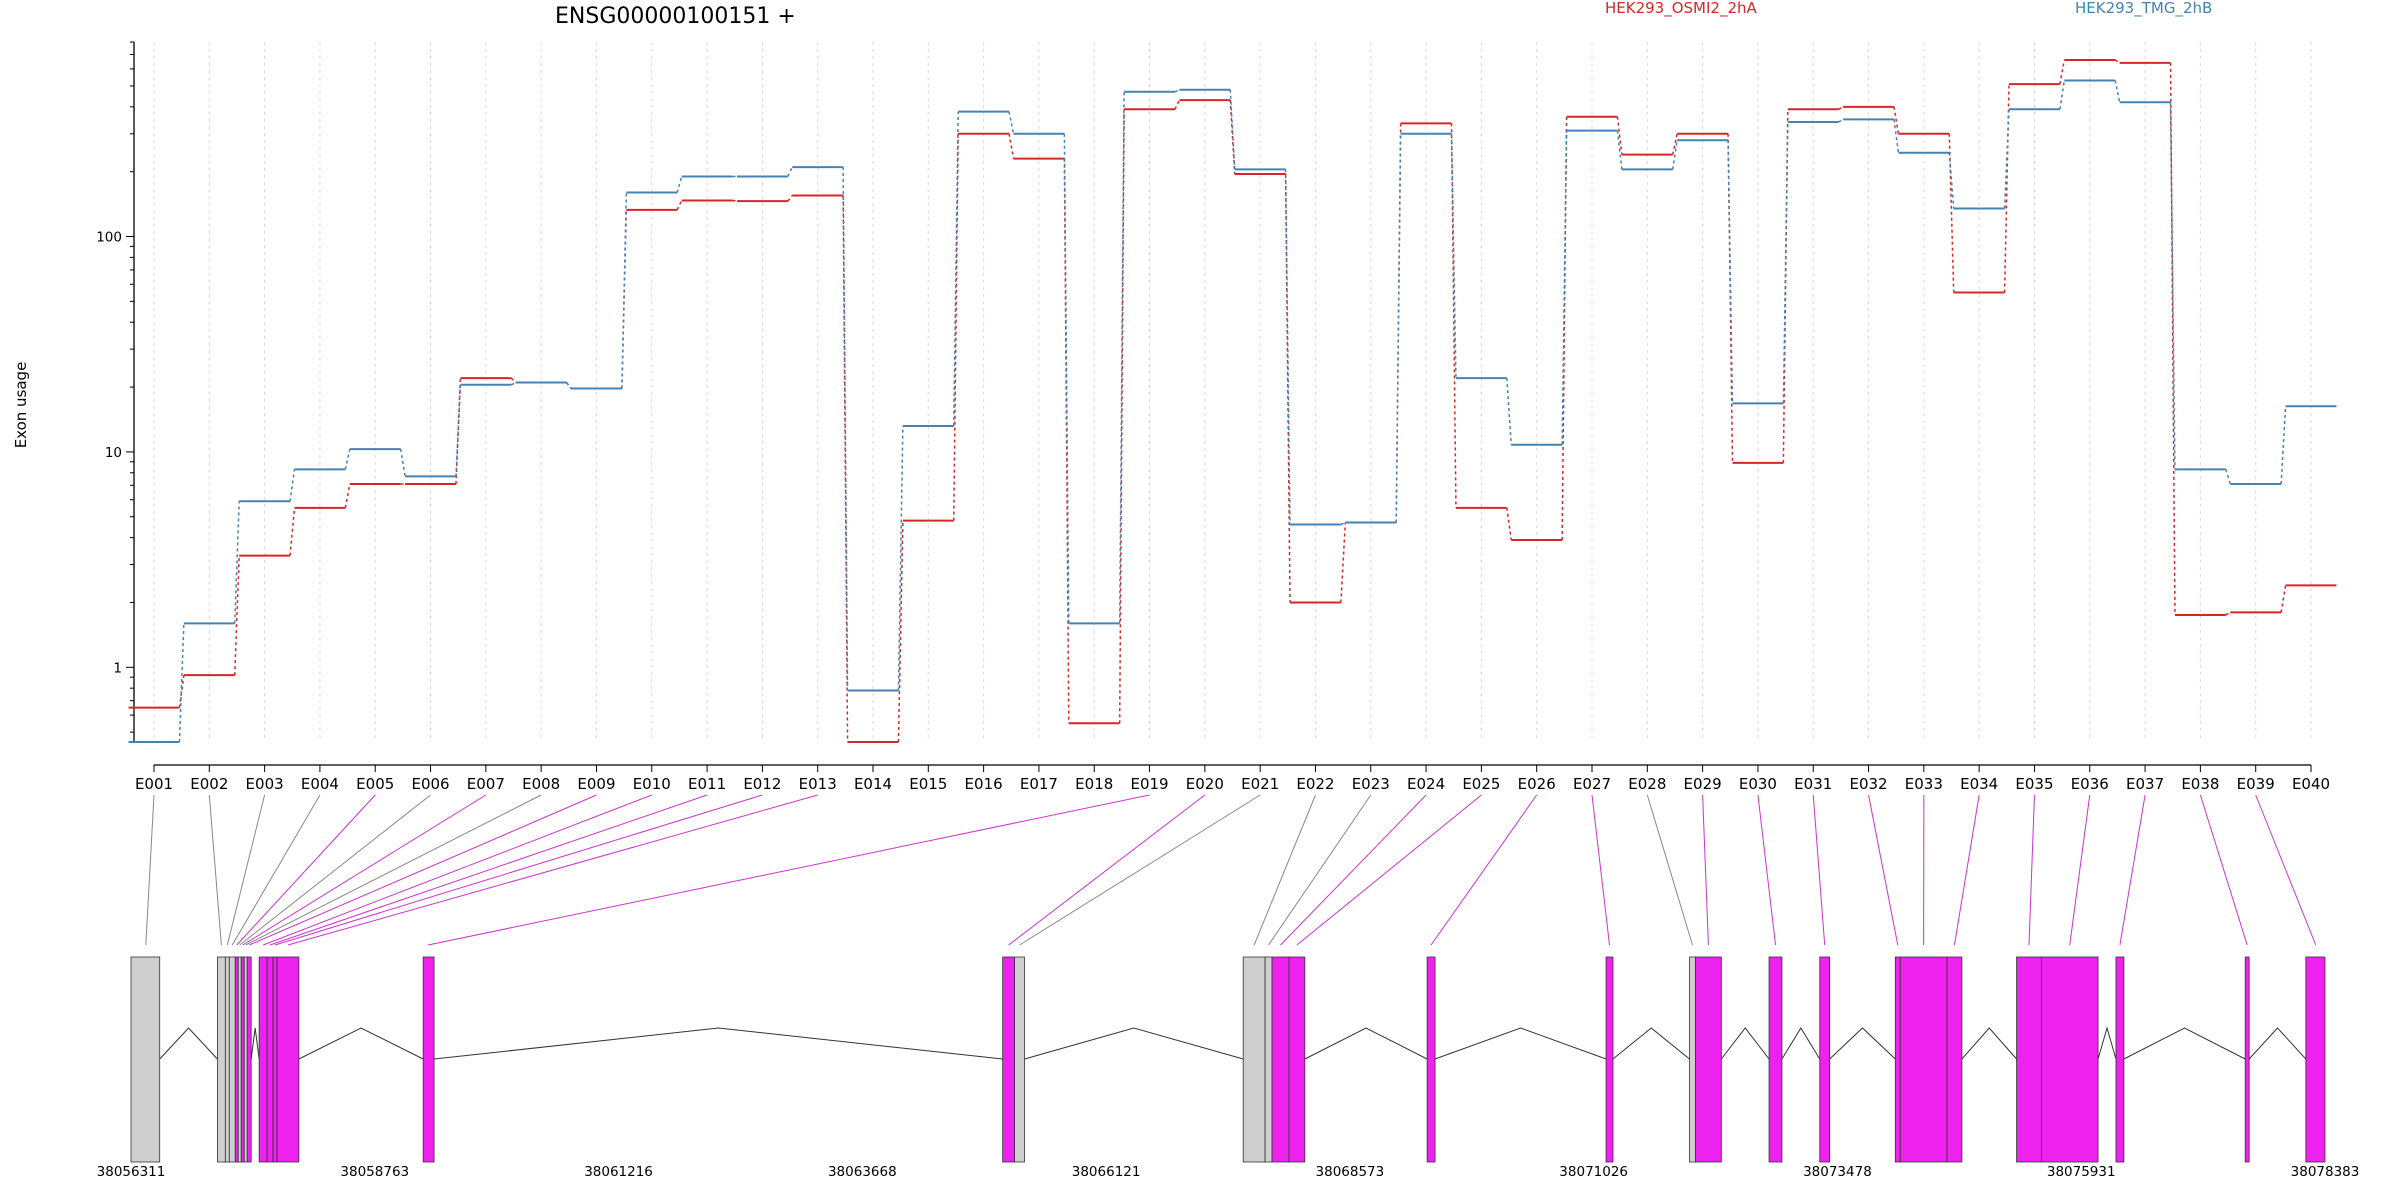 The height and width of the screenshot is (1200, 2400). Describe the element at coordinates (1883, 870) in the screenshot. I see `exon-link-e032` at that location.